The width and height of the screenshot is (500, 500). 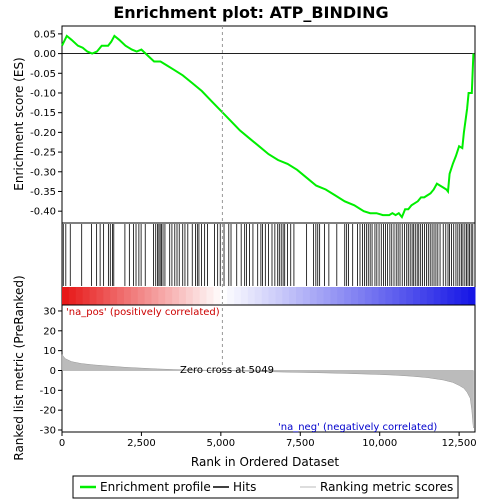 What do you see at coordinates (221, 443) in the screenshot?
I see `xtick-label: 5,000` at bounding box center [221, 443].